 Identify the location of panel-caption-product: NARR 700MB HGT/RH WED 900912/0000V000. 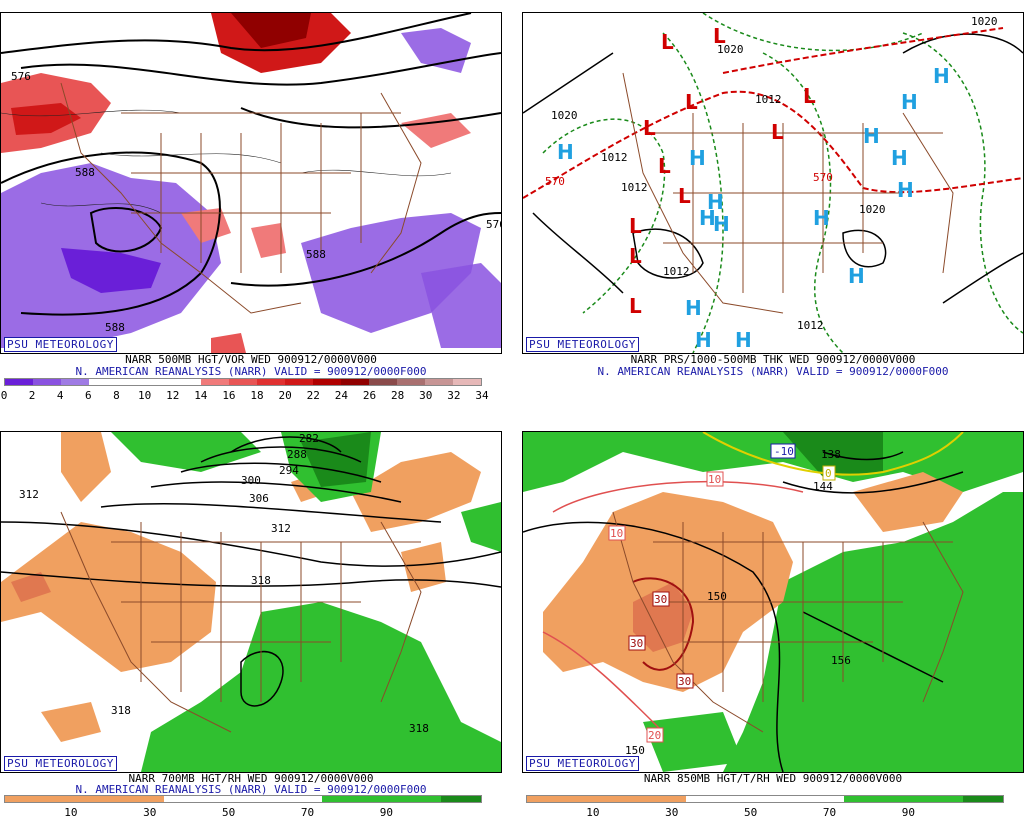
(251, 778).